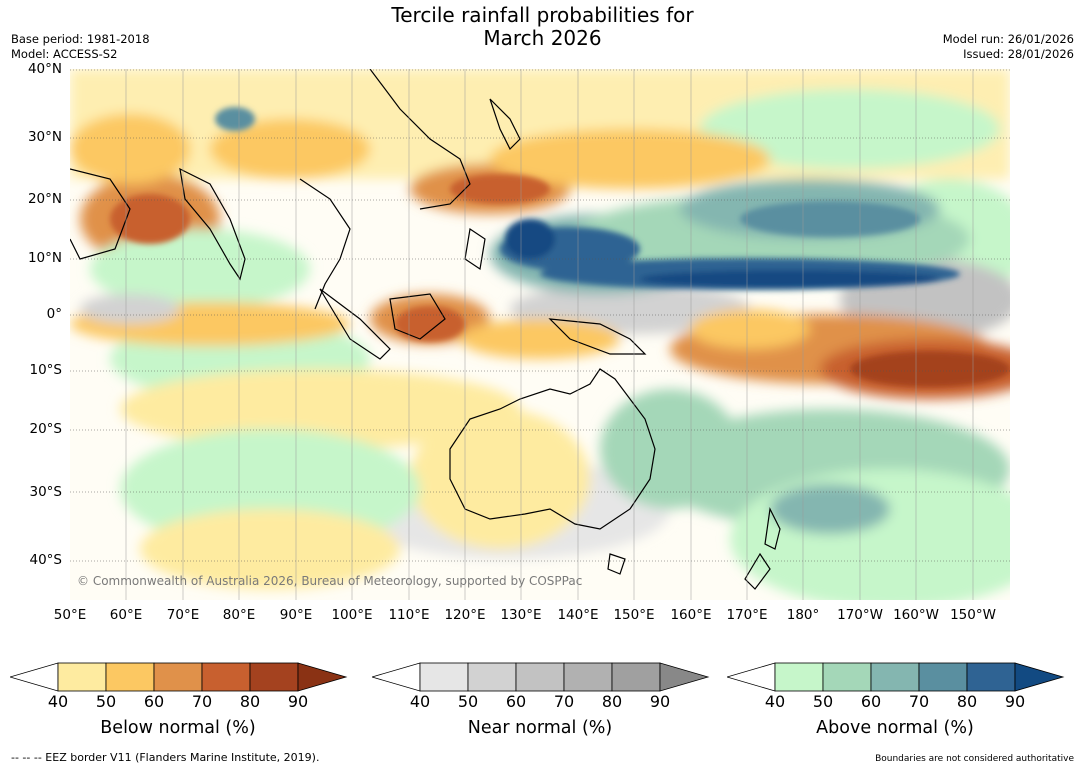 The width and height of the screenshot is (1085, 770). Describe the element at coordinates (751, 677) in the screenshot. I see `colorbar-above-swatch-under` at that location.